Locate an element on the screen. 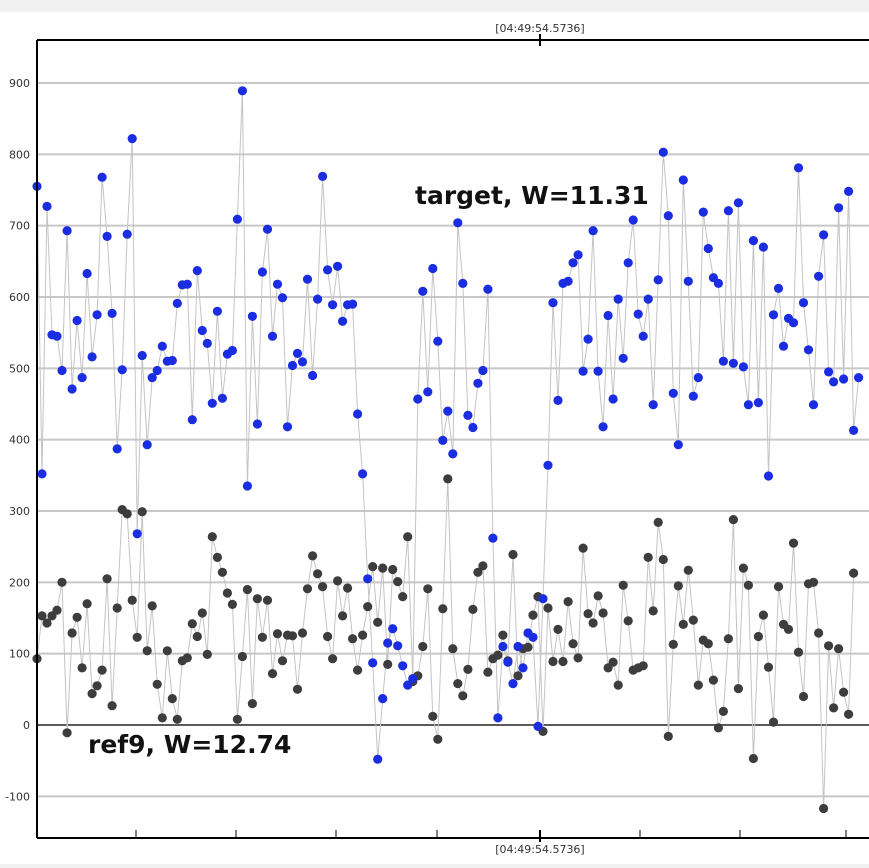 Image resolution: width=869 pixels, height=868 pixels. x-marker-label-top: [04:49:54.5736] is located at coordinates (539, 28).